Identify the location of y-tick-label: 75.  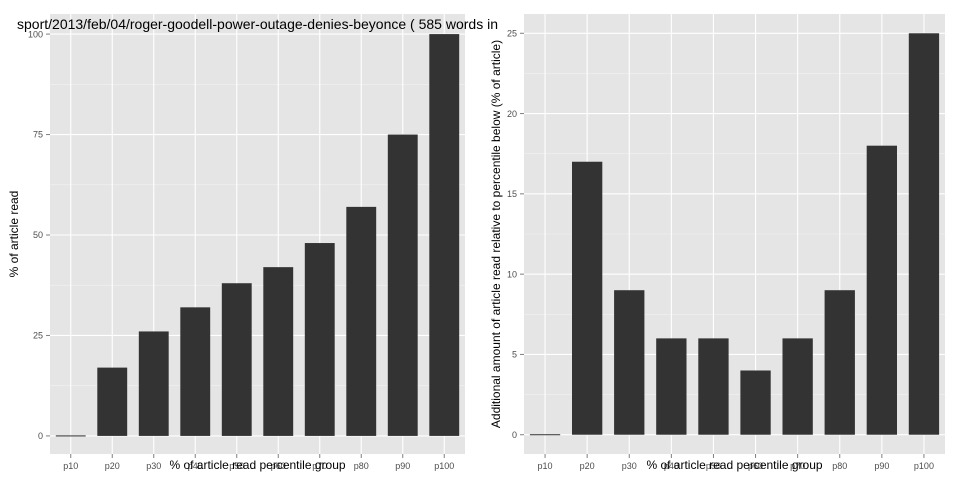
(38, 135).